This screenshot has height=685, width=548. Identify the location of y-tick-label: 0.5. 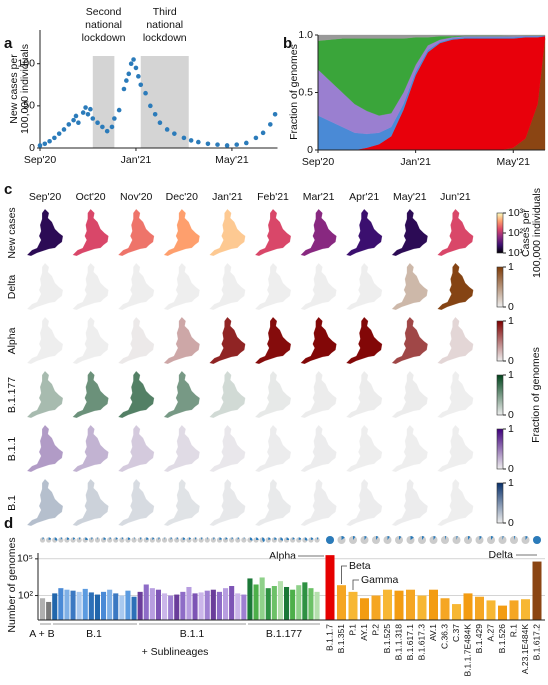
(305, 92).